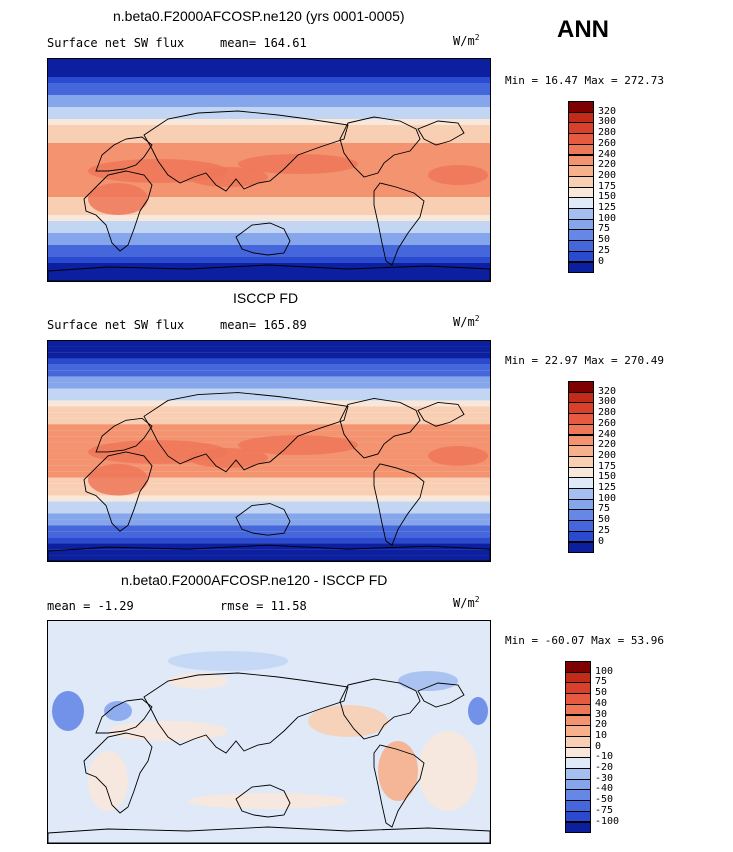 The height and width of the screenshot is (852, 733). Describe the element at coordinates (607, 821) in the screenshot. I see `colorbar-tick-label: -100` at that location.